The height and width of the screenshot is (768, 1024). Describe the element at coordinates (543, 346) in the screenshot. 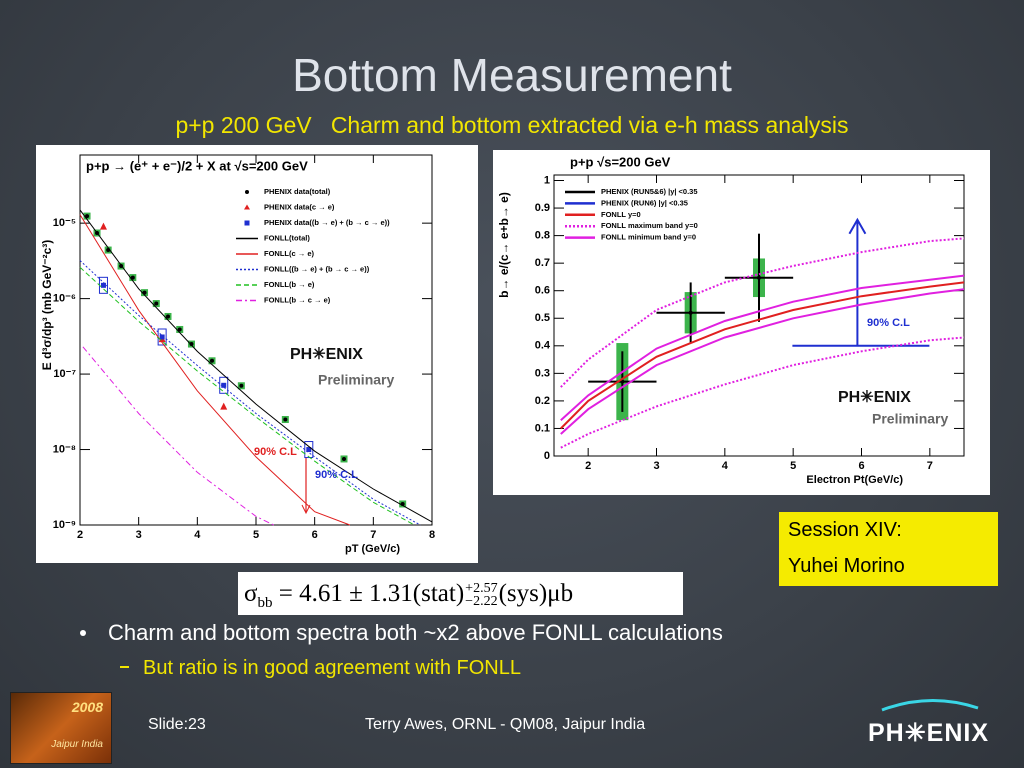

I see `y-tick-label: 0.4` at that location.